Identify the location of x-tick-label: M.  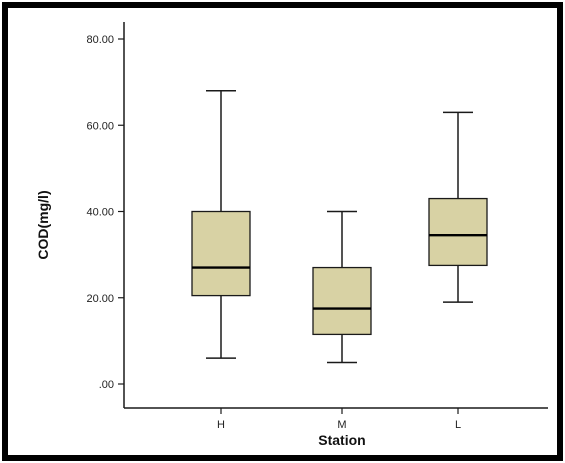
(341, 425).